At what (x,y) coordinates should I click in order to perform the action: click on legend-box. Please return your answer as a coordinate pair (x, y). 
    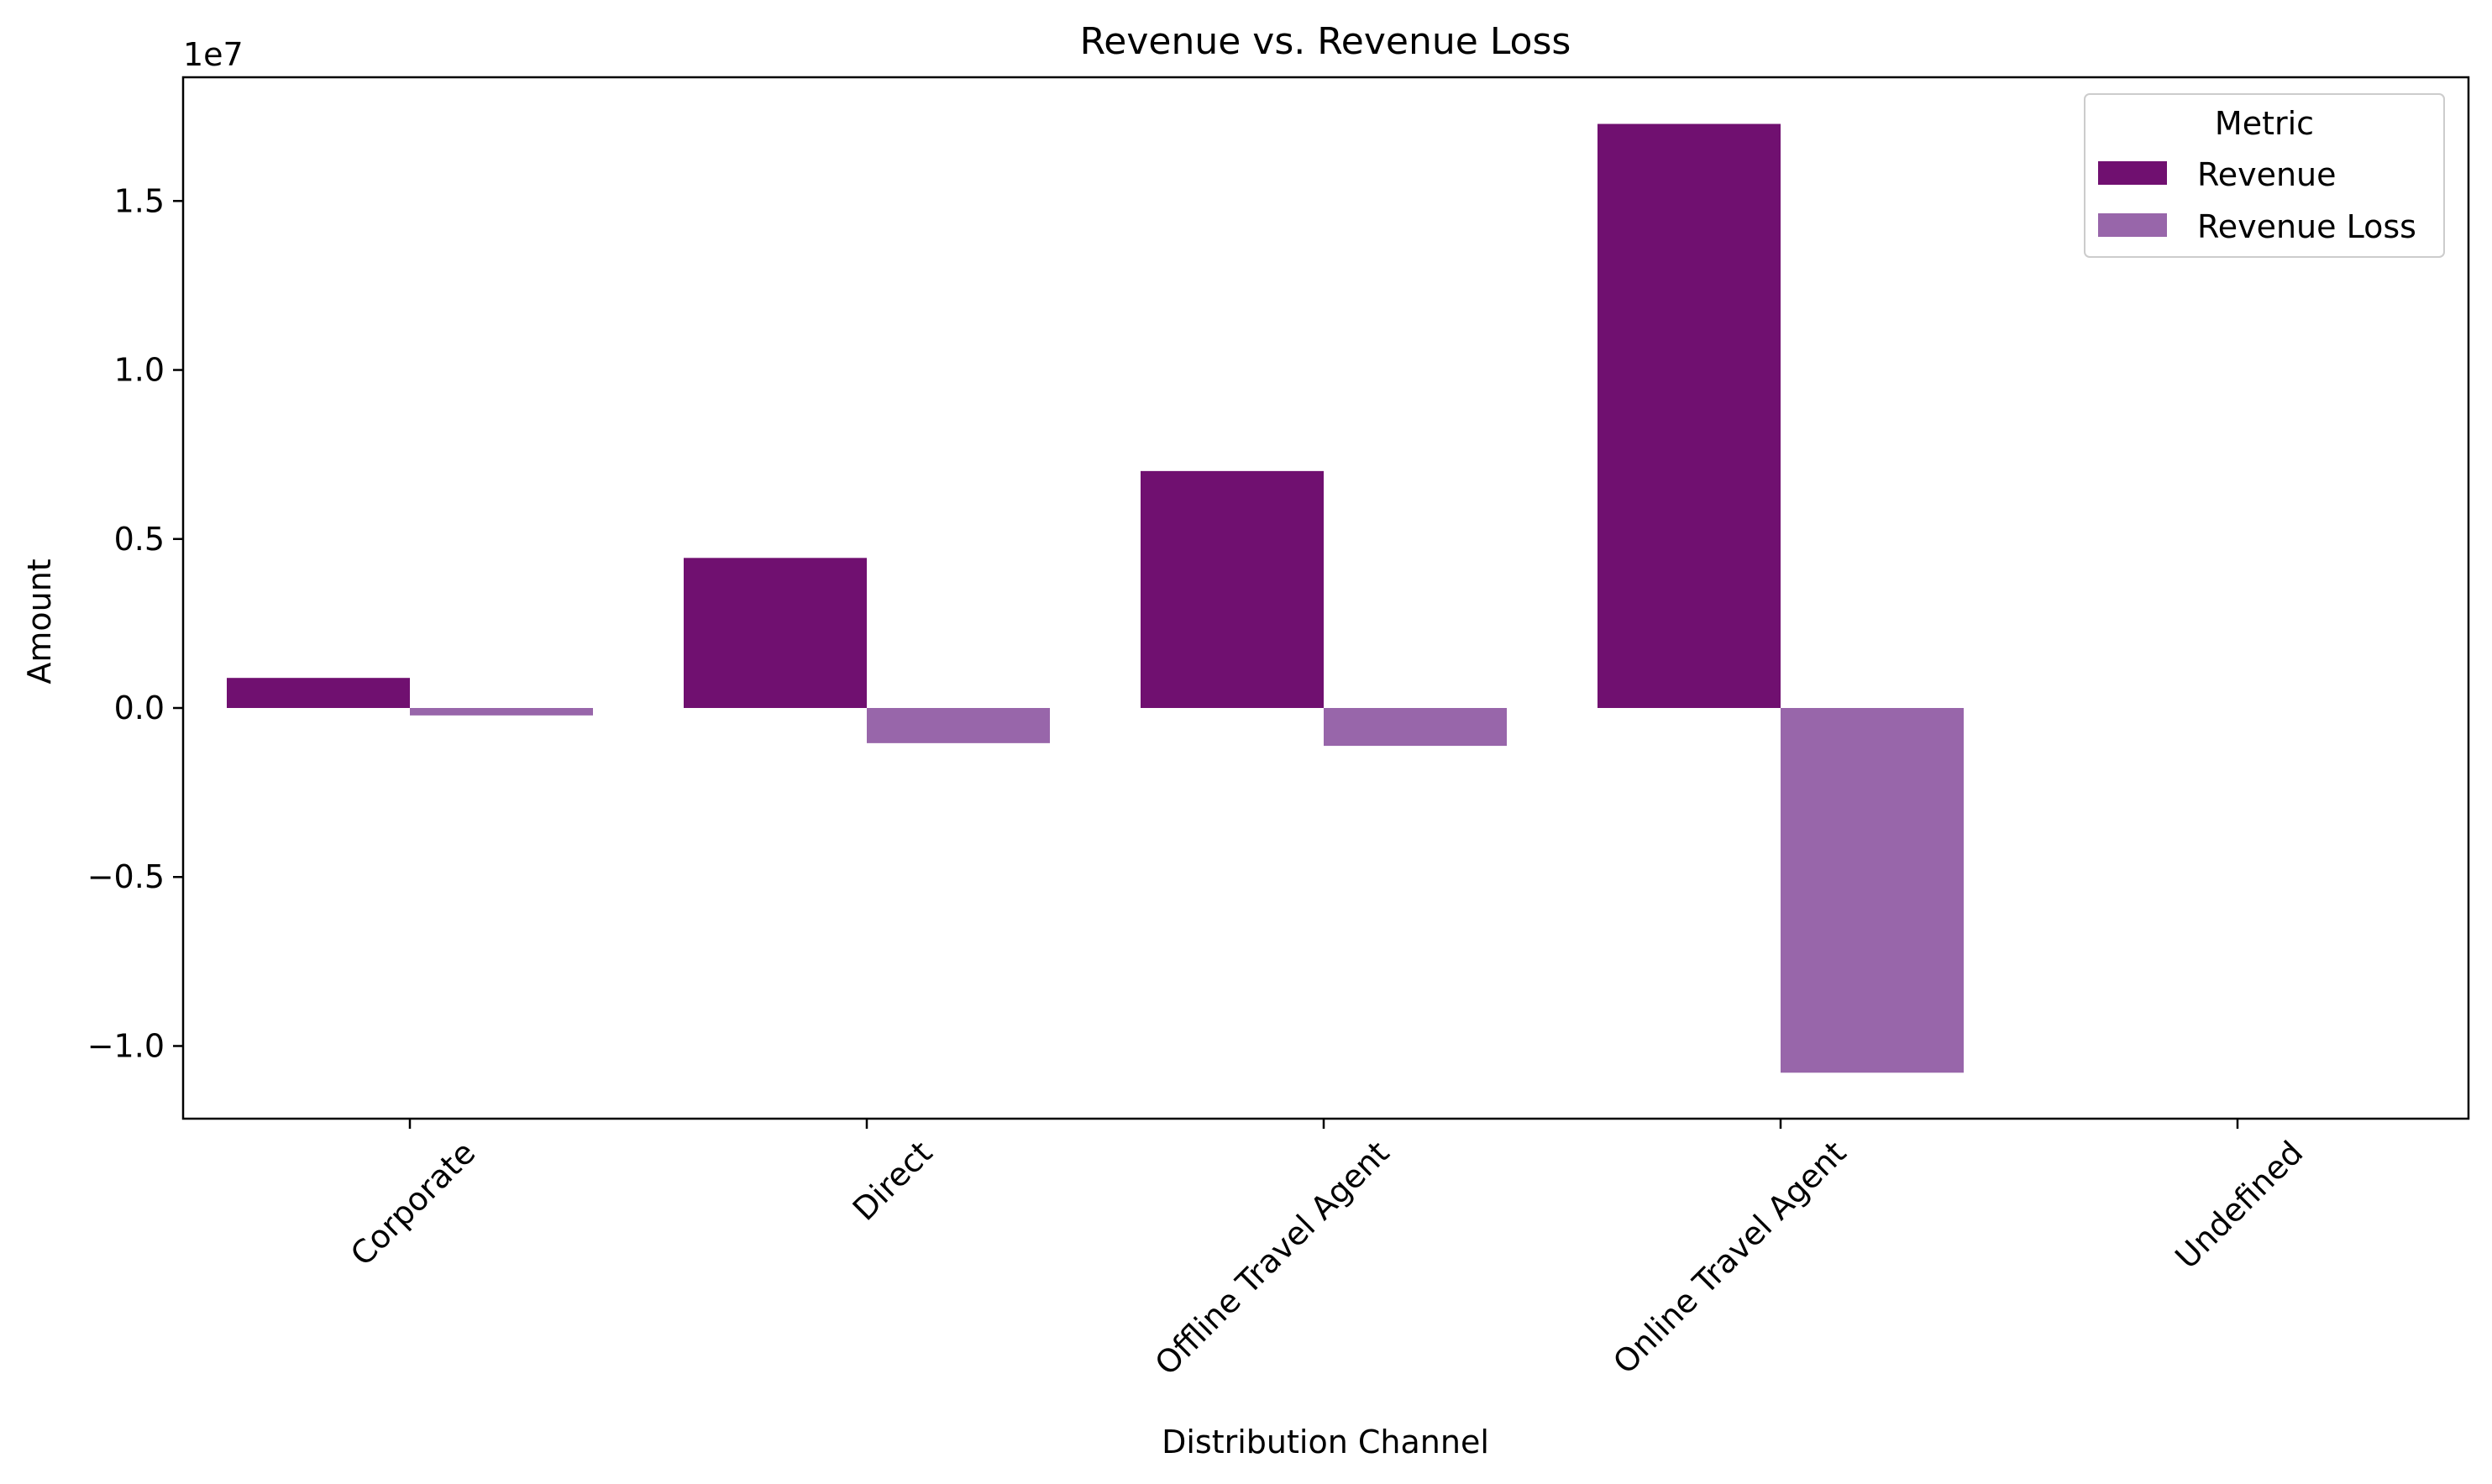
    Looking at the image, I should click on (2264, 175).